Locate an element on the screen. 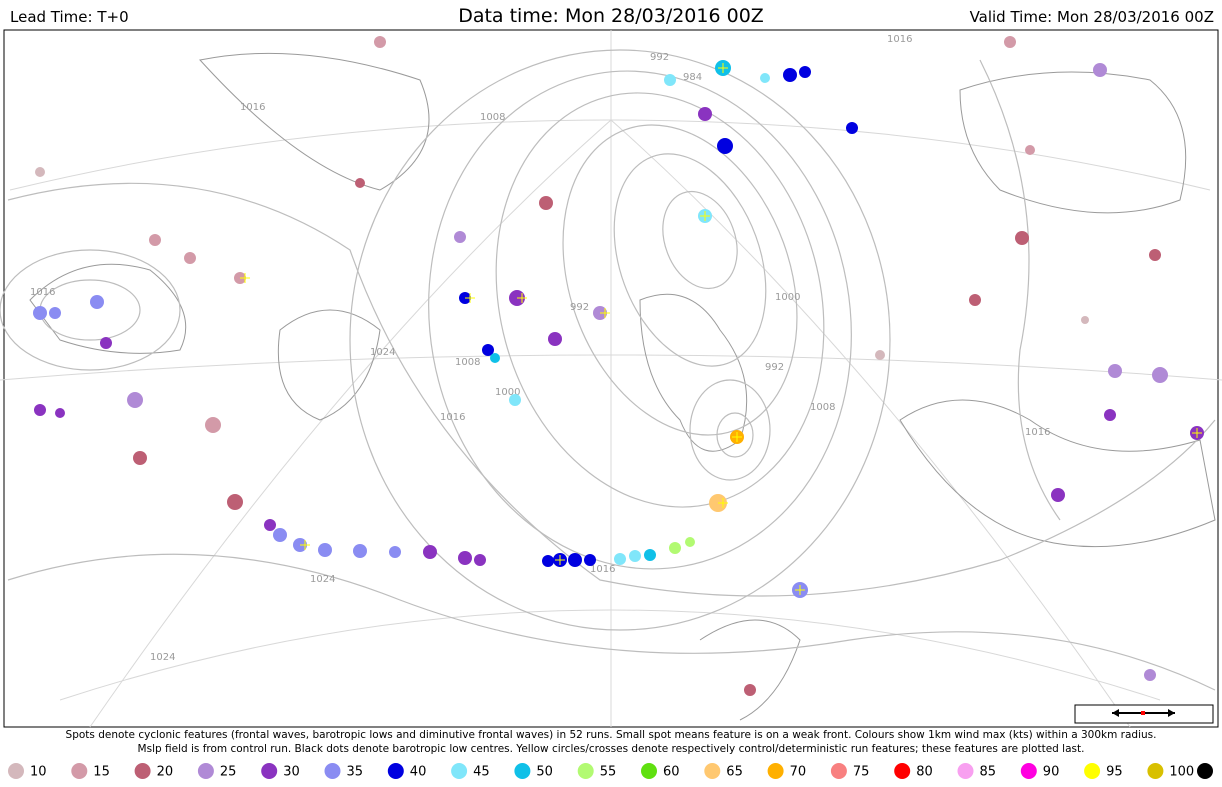 The image size is (1222, 787). data-time: Data time: Mon 28/03/2016 00Z is located at coordinates (611, 16).